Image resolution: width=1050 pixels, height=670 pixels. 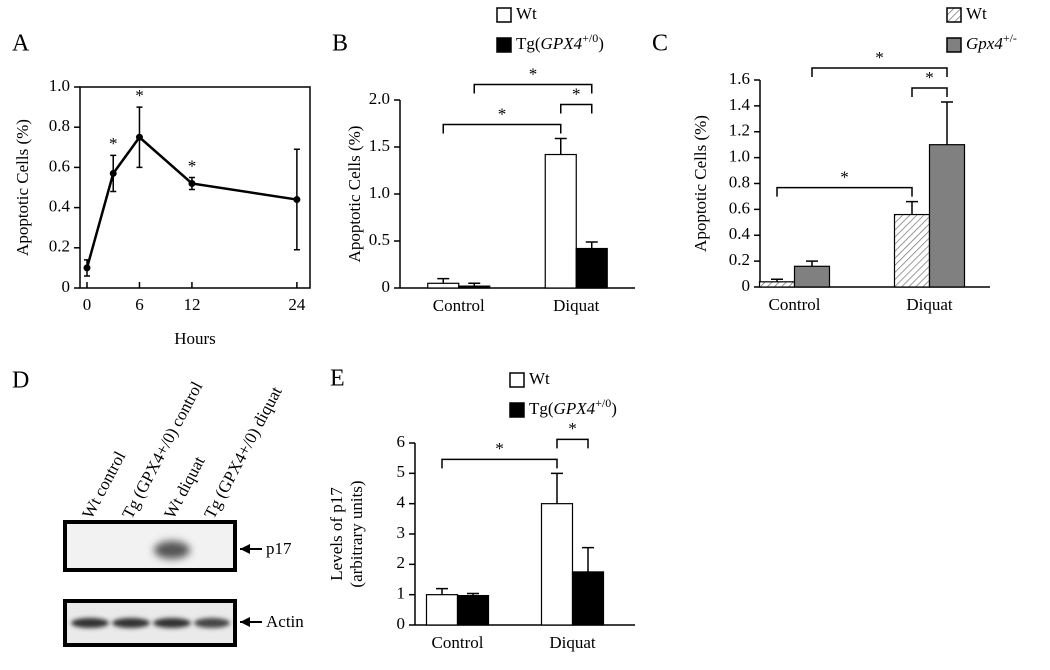 What do you see at coordinates (401, 532) in the screenshot?
I see `y-tick-label: 3` at bounding box center [401, 532].